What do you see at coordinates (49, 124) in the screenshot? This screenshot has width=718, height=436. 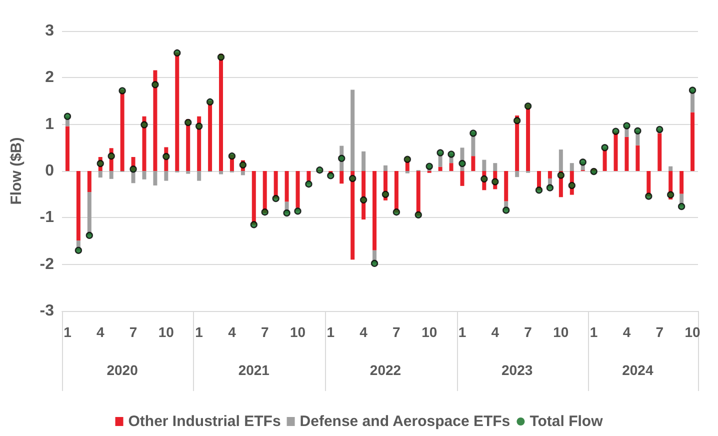 I see `y-tick-label: 1` at bounding box center [49, 124].